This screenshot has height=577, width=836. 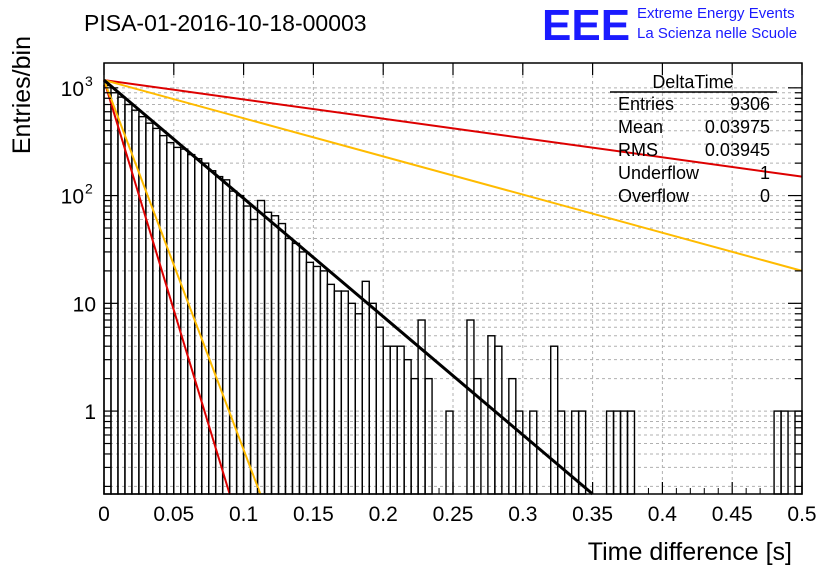 What do you see at coordinates (765, 196) in the screenshot?
I see `stats-value-overflow: 0` at bounding box center [765, 196].